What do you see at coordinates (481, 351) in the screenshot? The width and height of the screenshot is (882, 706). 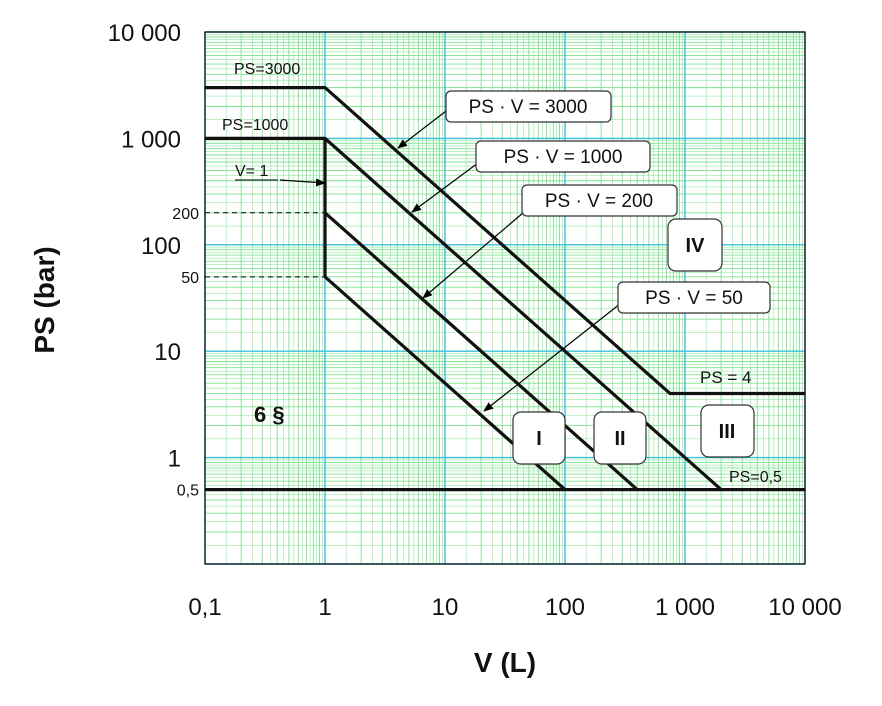 I see `series-line` at bounding box center [481, 351].